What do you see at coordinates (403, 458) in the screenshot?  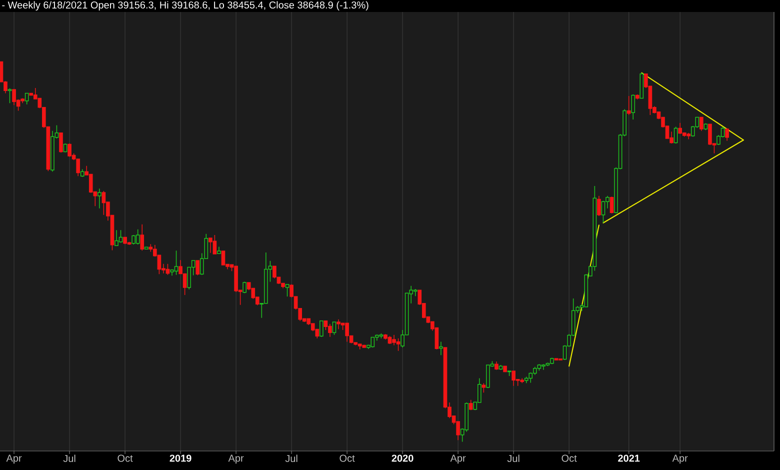 I see `x-tick-label: 2020` at bounding box center [403, 458].